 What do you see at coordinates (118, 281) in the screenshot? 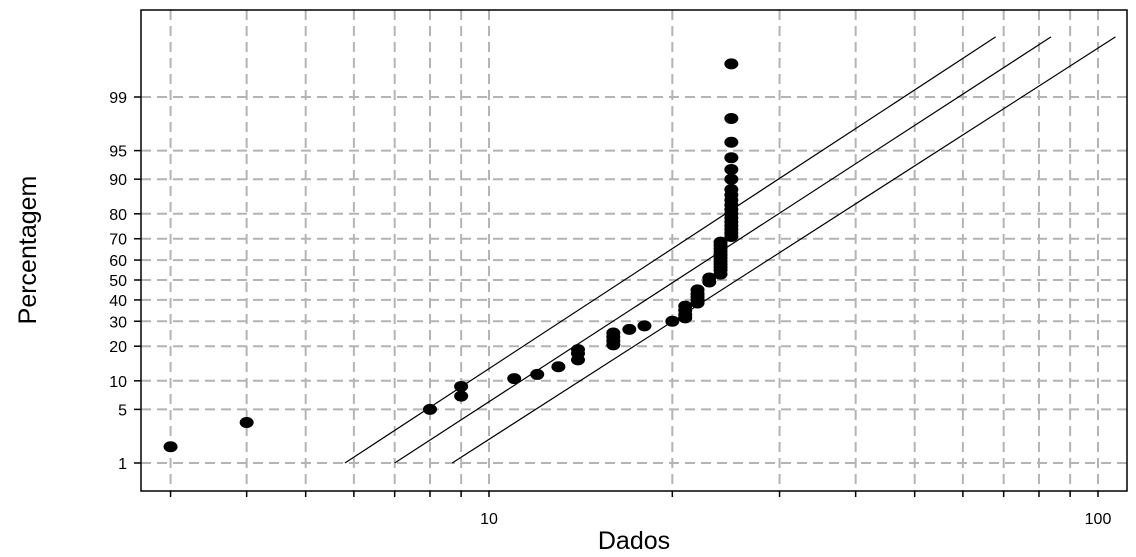
I see `y-tick-label: 50` at bounding box center [118, 281].